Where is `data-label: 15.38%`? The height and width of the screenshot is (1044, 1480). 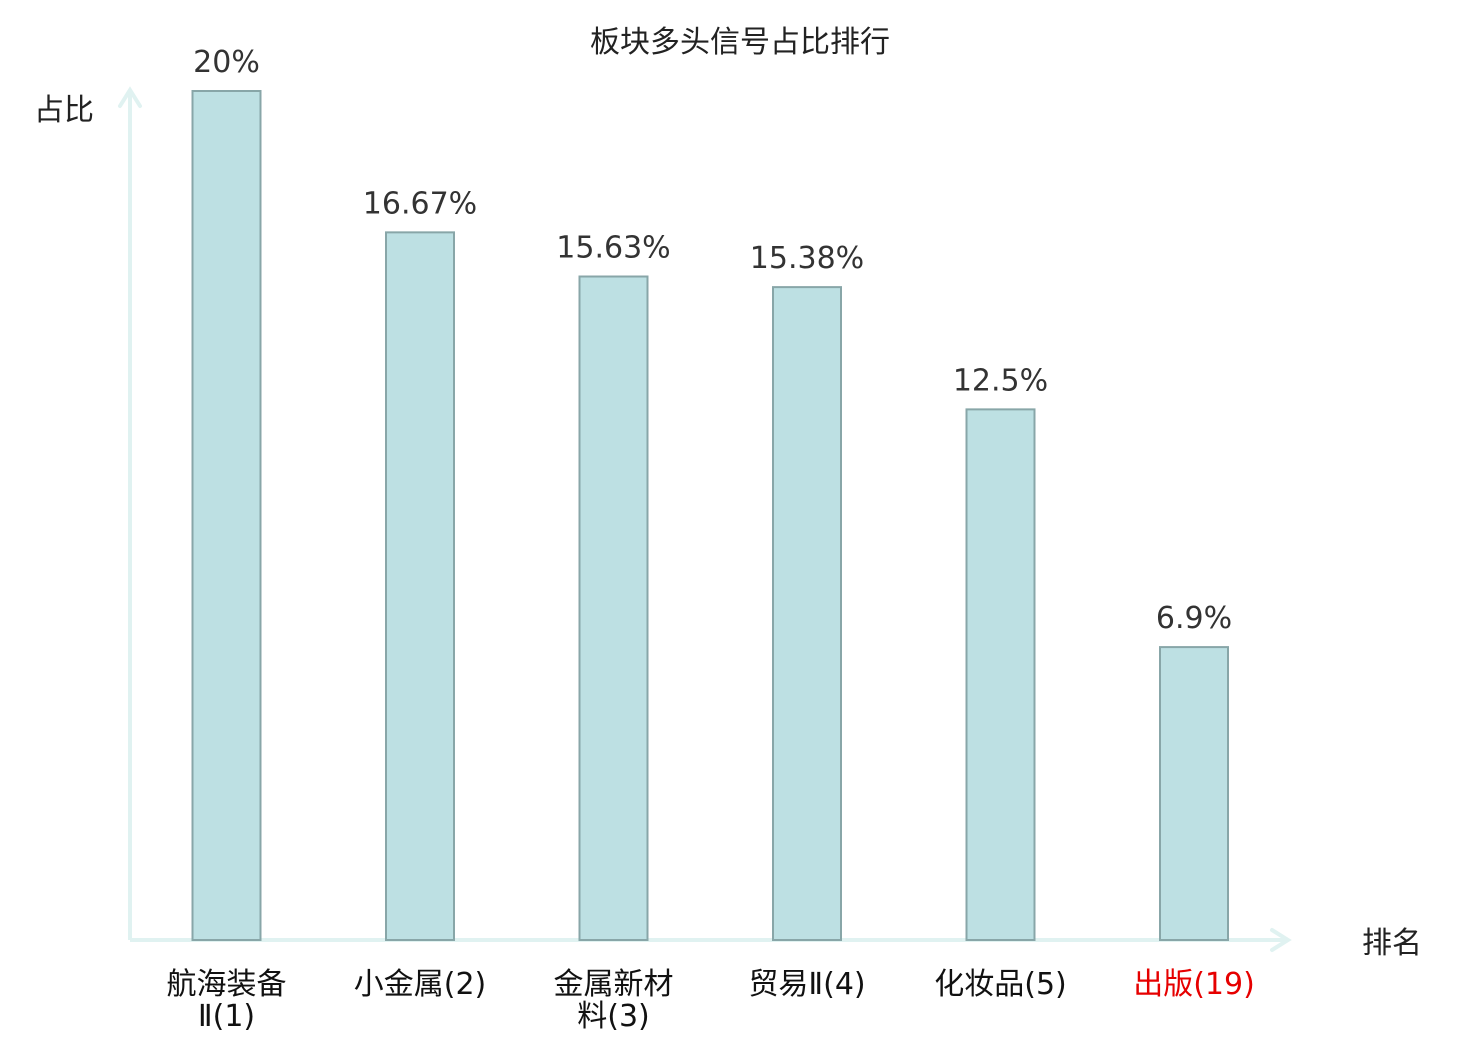 data-label: 15.38% is located at coordinates (807, 258).